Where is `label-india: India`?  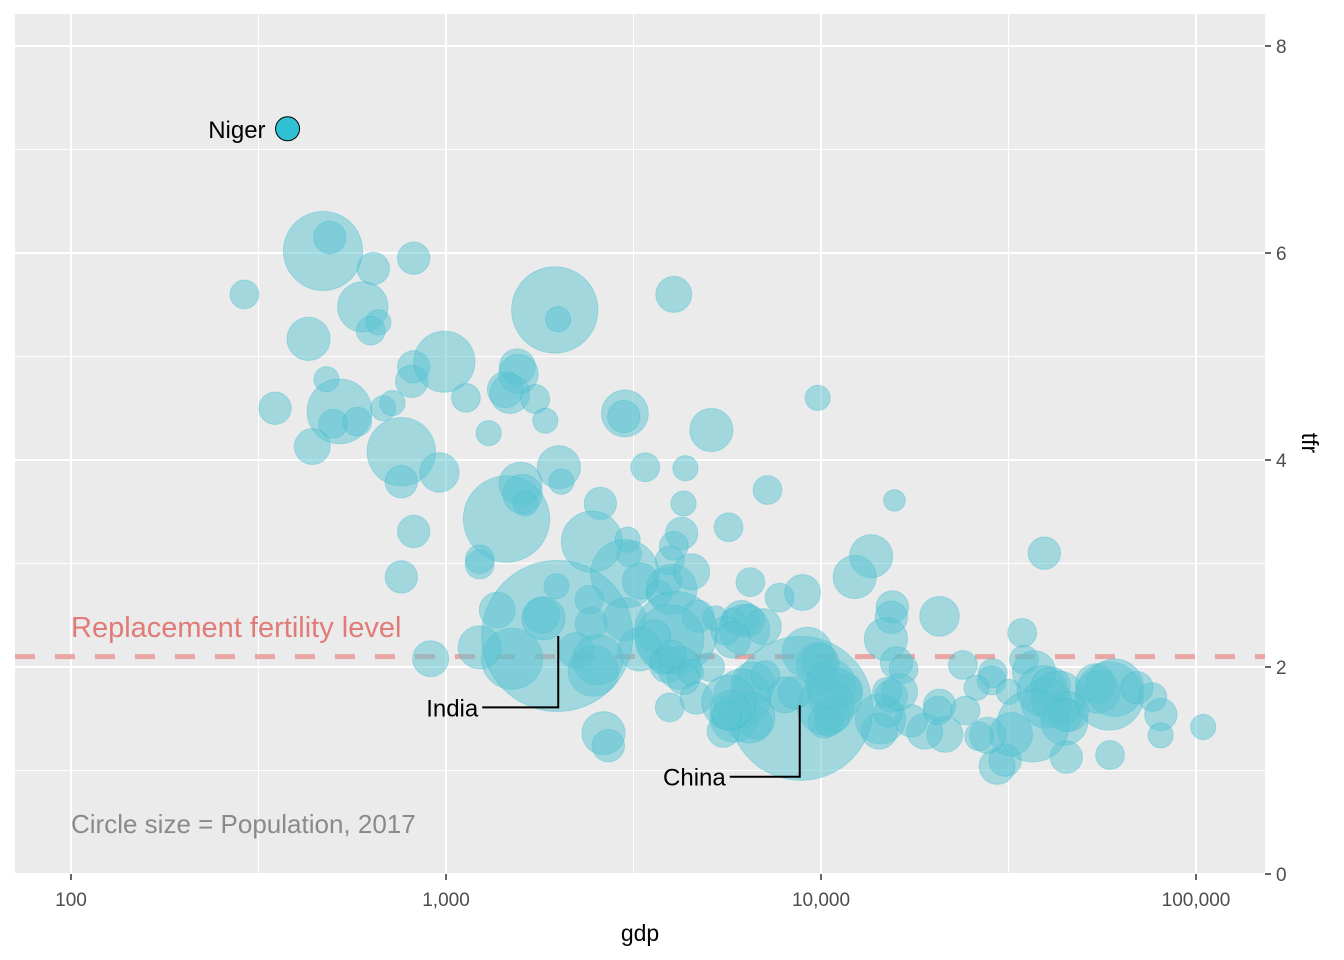
label-india: India is located at coordinates (452, 708).